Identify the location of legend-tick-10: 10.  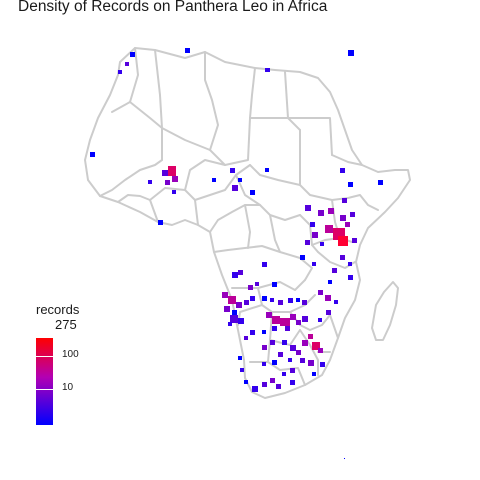
(68, 387).